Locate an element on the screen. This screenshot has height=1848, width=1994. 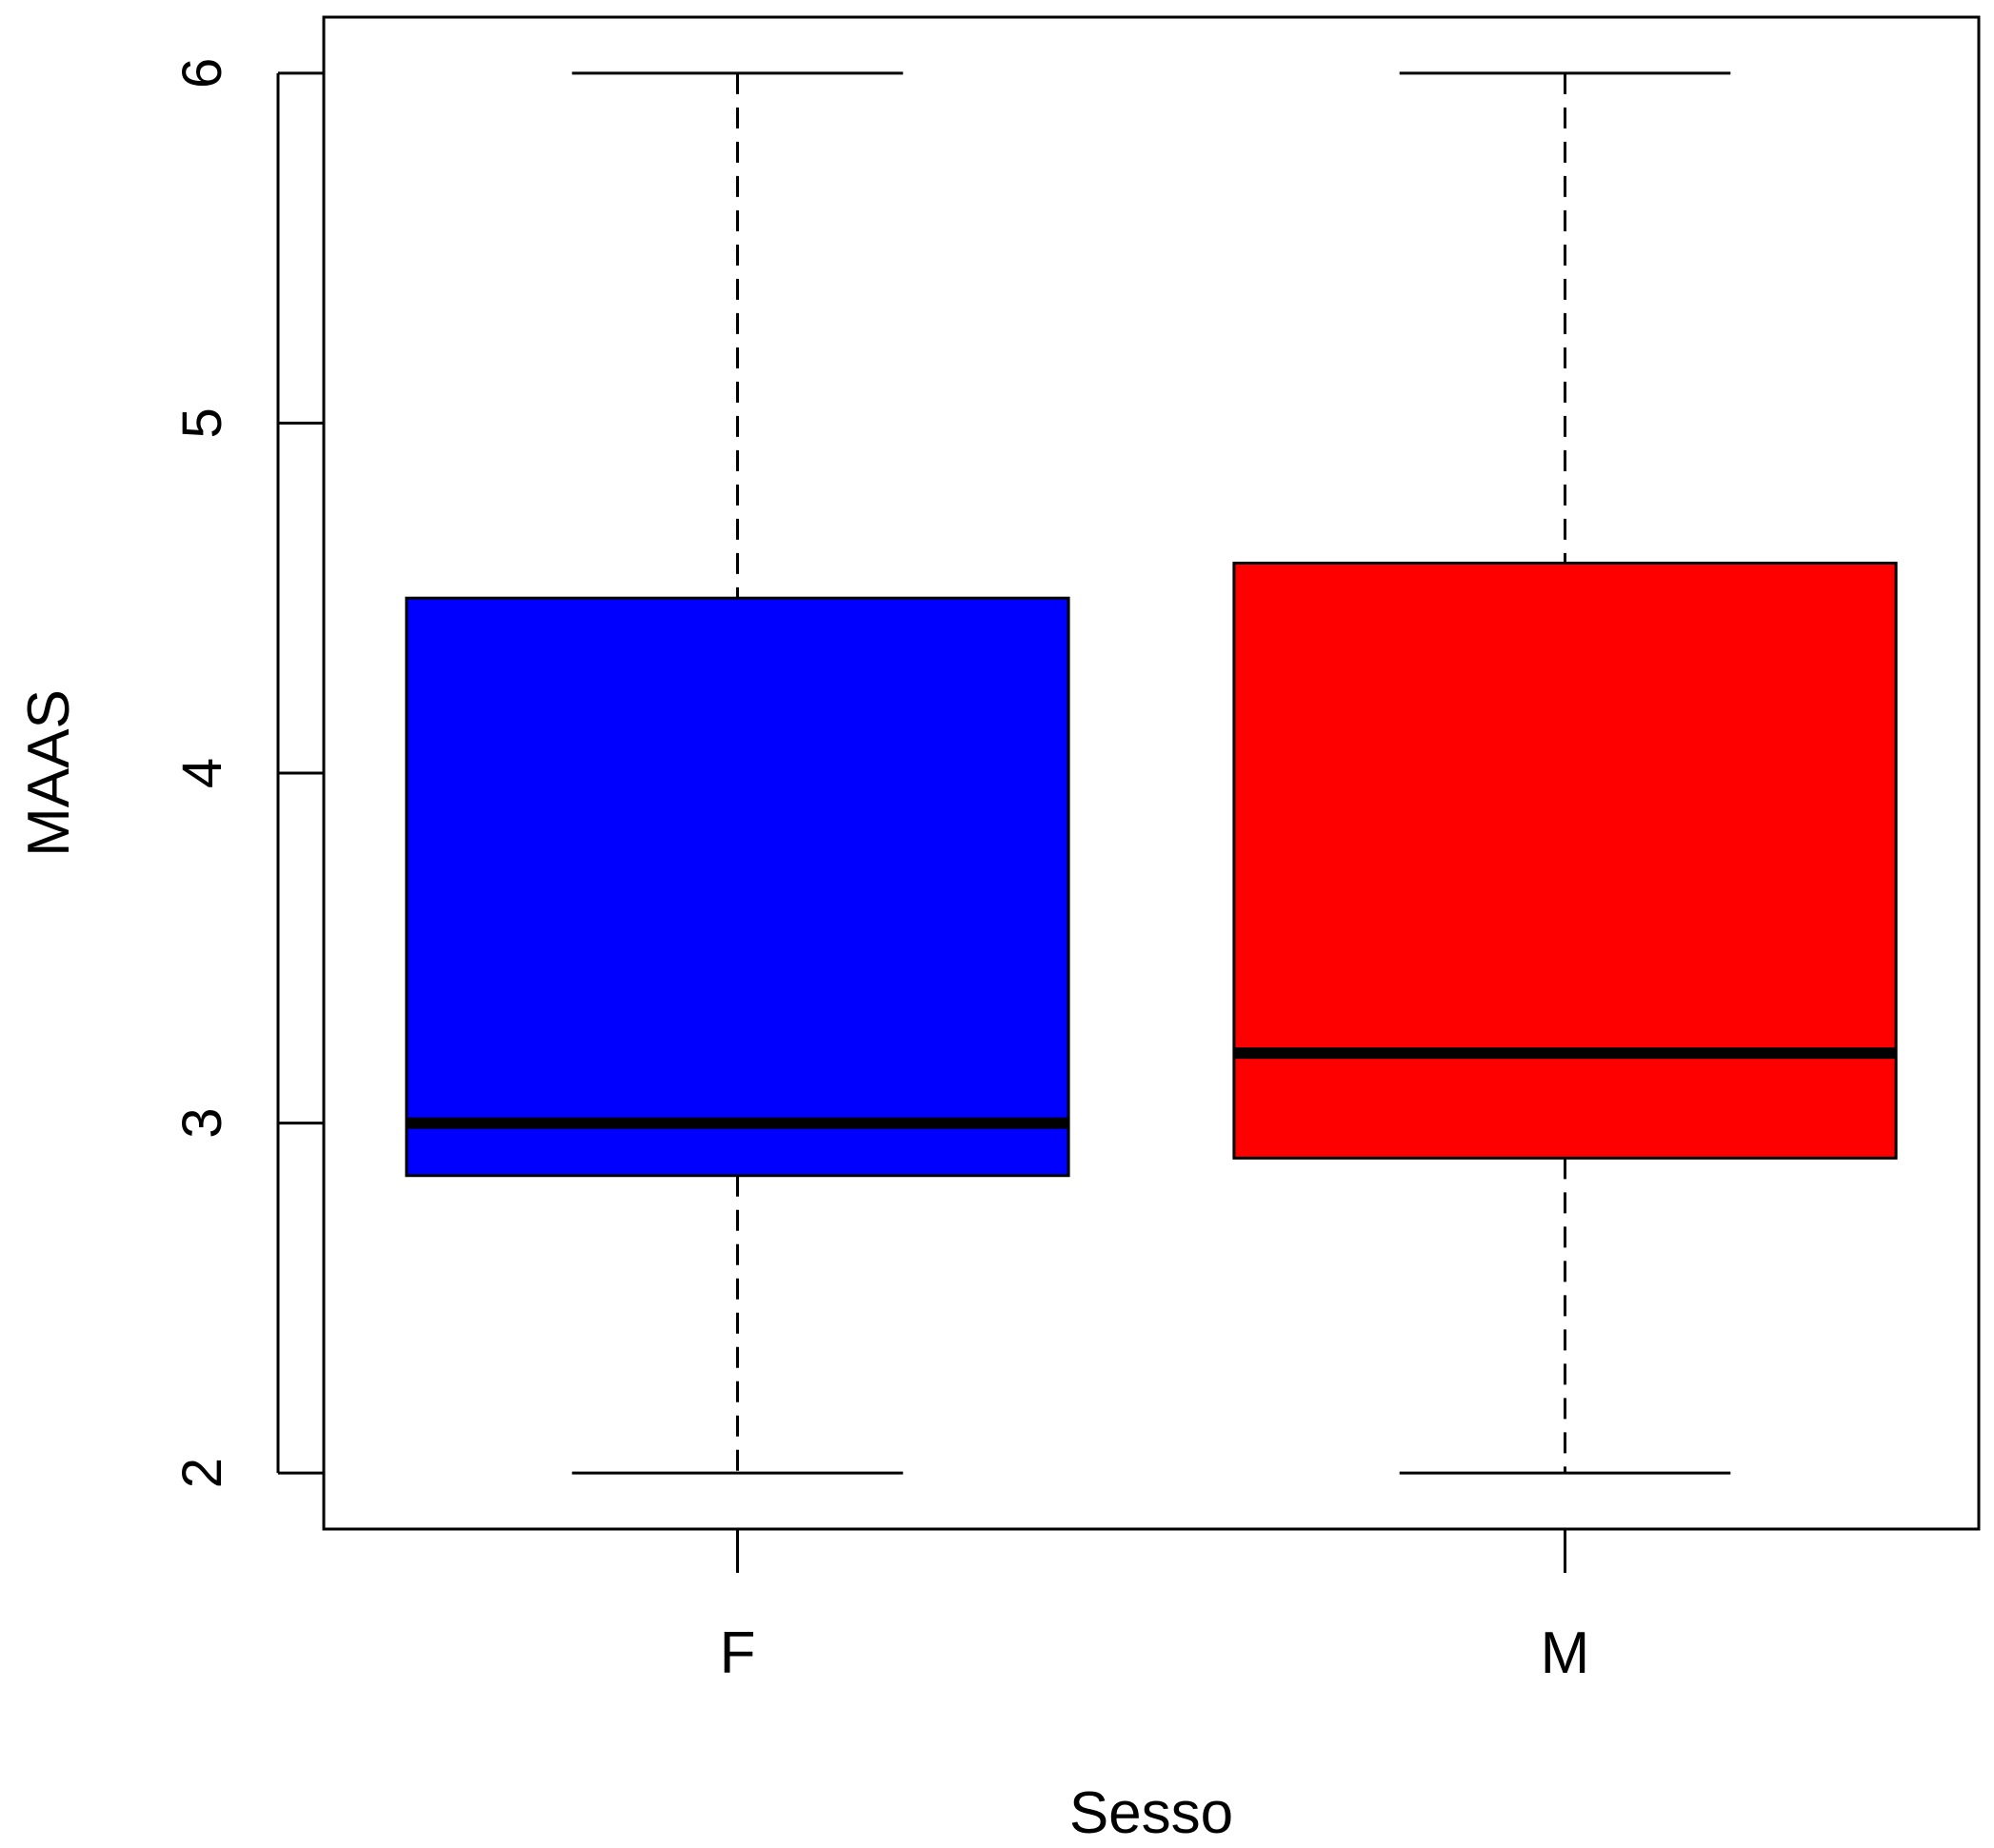
x-axis-label: Sesso is located at coordinates (1151, 1813).